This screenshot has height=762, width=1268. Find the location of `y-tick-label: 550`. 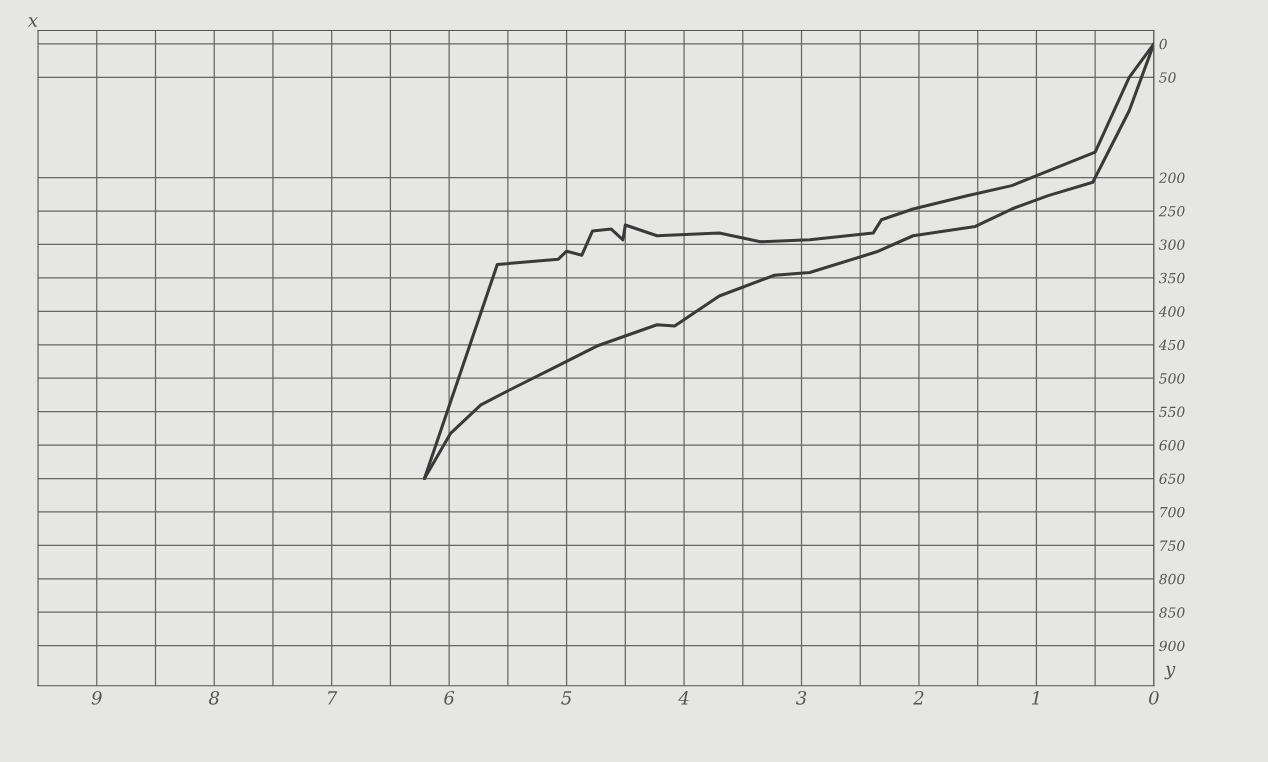

y-tick-label: 550 is located at coordinates (1172, 412).